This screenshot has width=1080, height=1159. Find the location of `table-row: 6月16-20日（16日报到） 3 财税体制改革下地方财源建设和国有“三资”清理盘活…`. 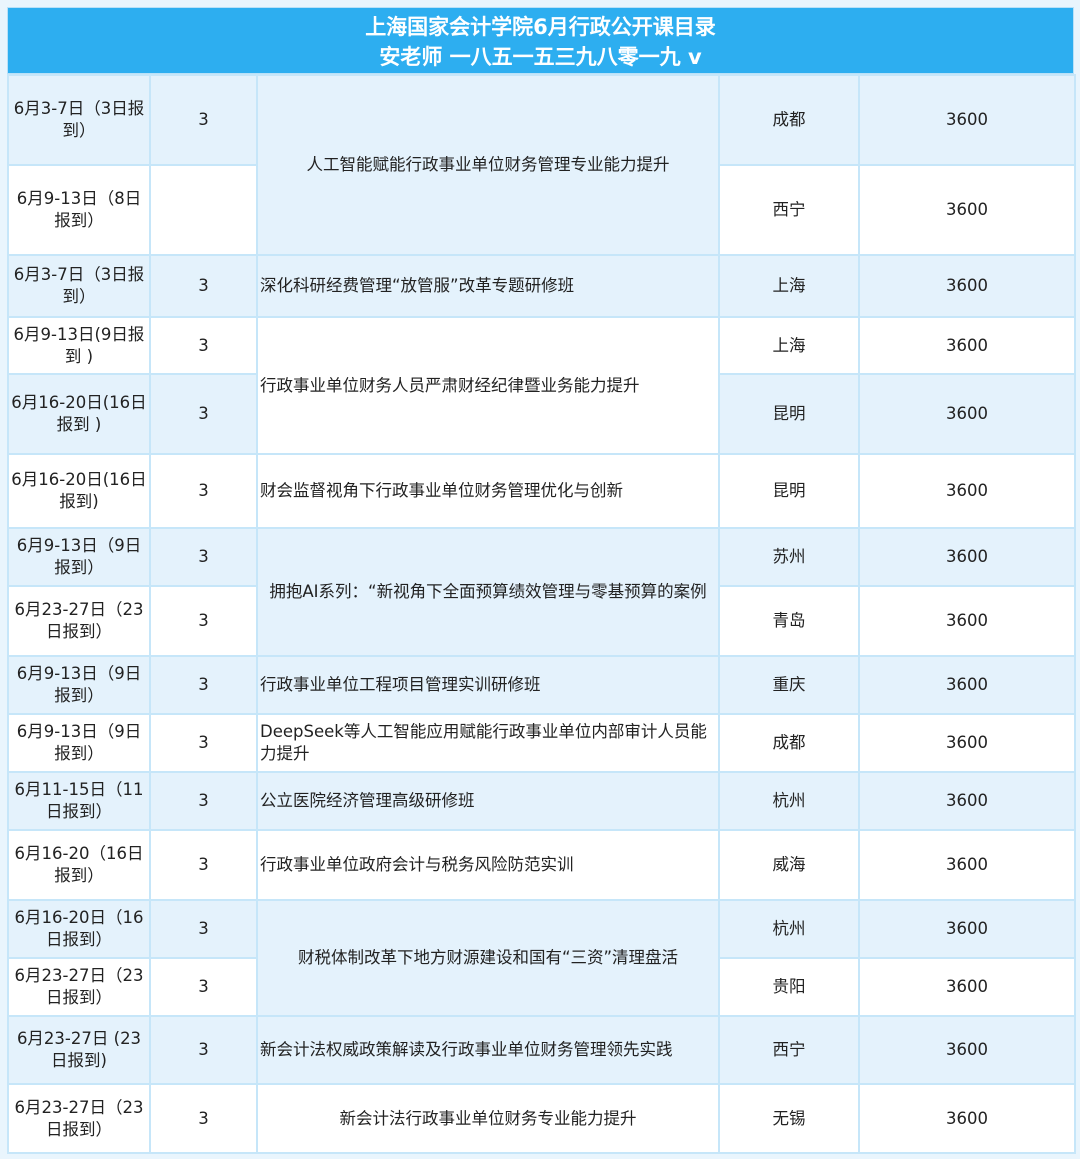

table-row: 6月16-20日（16日报到） 3 财税体制改革下地方财源建设和国有“三资”清理盘活… is located at coordinates (541, 958).